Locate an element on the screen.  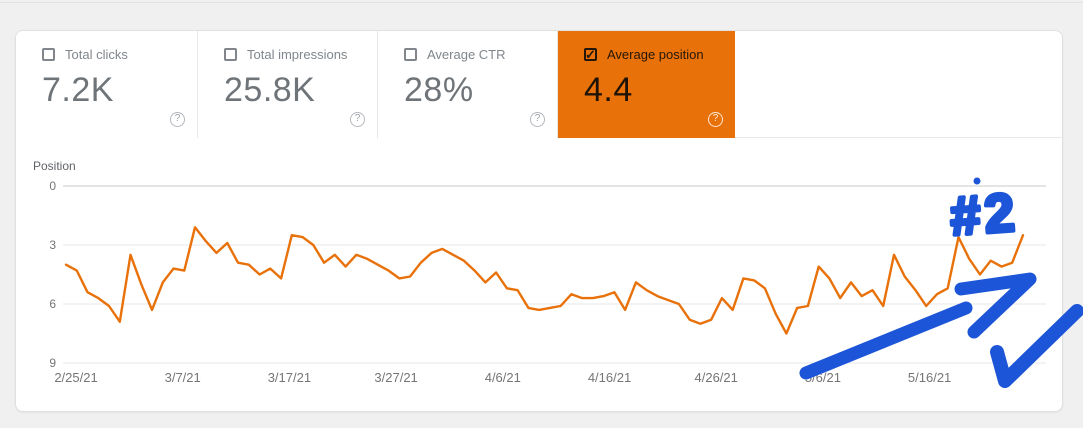
metric-label: Average CTR is located at coordinates (466, 54).